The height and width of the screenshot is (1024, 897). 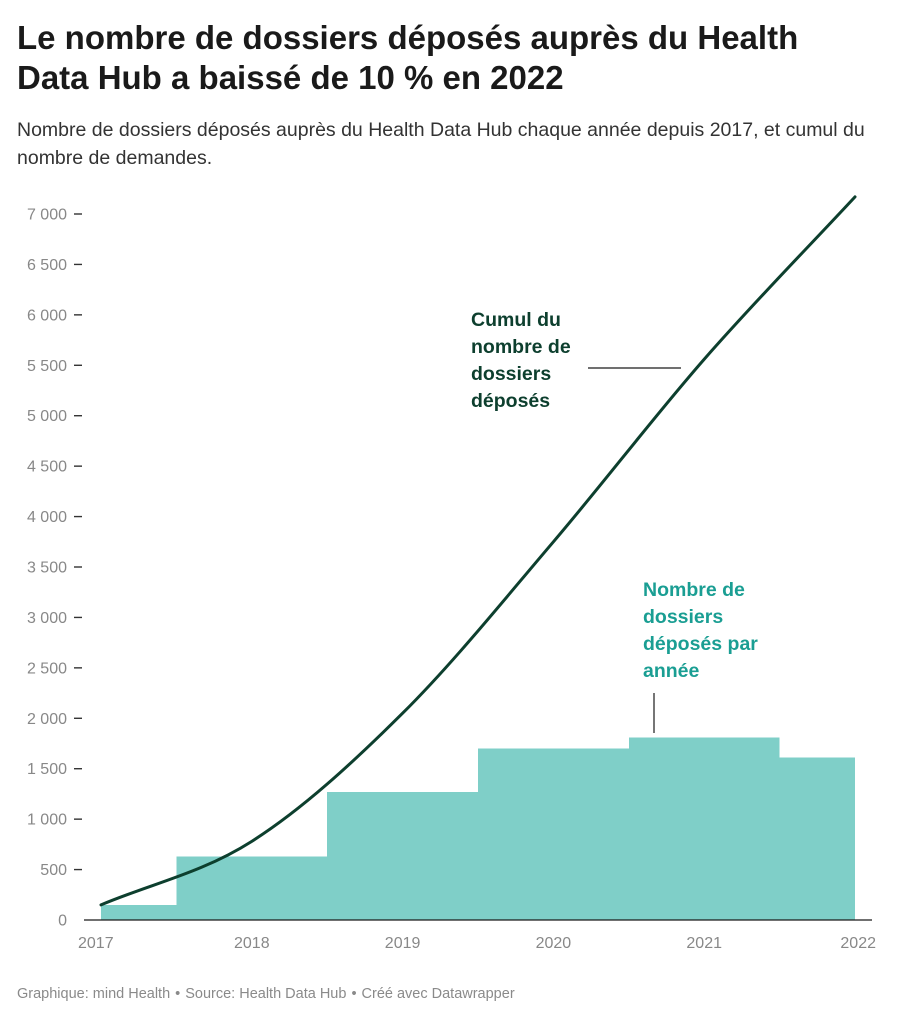 I want to click on y-tick-label: 2 000, so click(x=47, y=719).